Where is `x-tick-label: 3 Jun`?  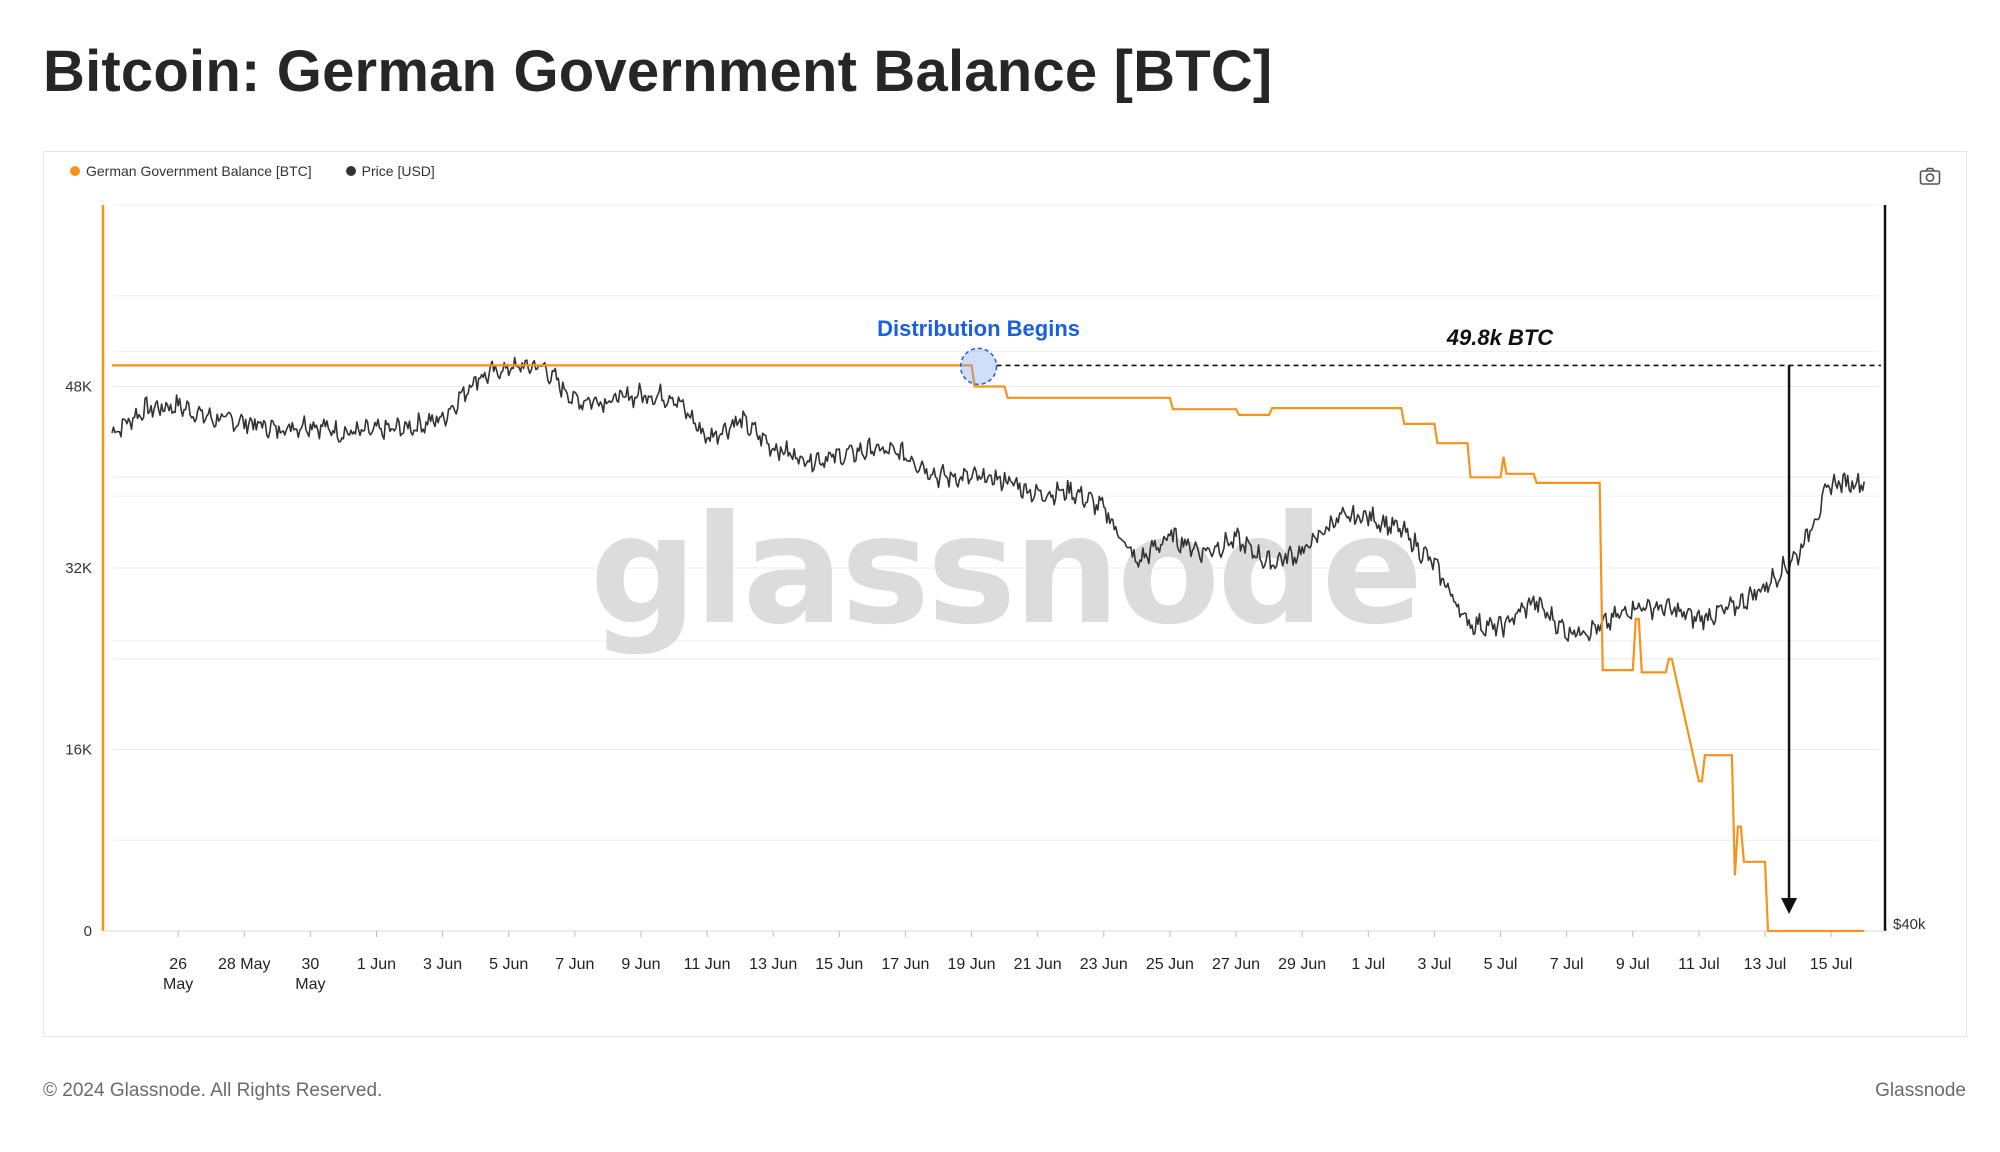 x-tick-label: 3 Jun is located at coordinates (442, 964).